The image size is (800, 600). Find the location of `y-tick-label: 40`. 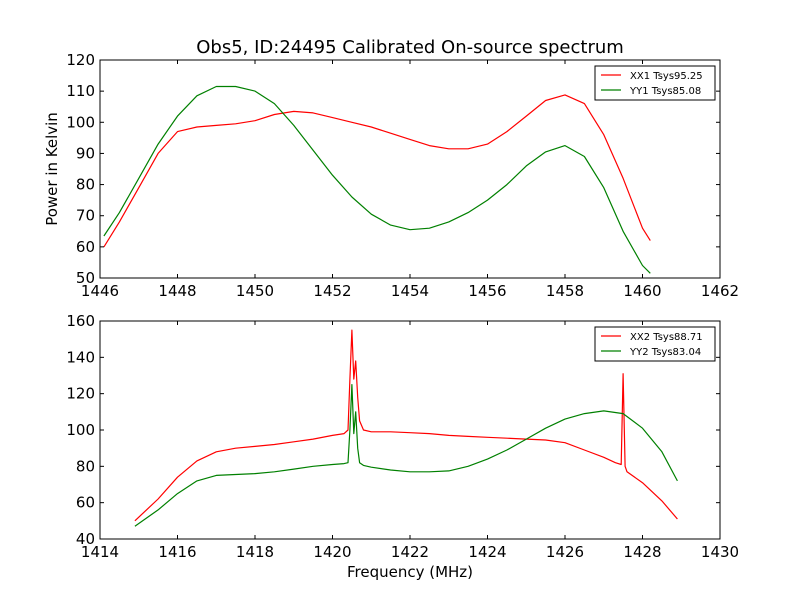

y-tick-label: 40 is located at coordinates (85, 539).